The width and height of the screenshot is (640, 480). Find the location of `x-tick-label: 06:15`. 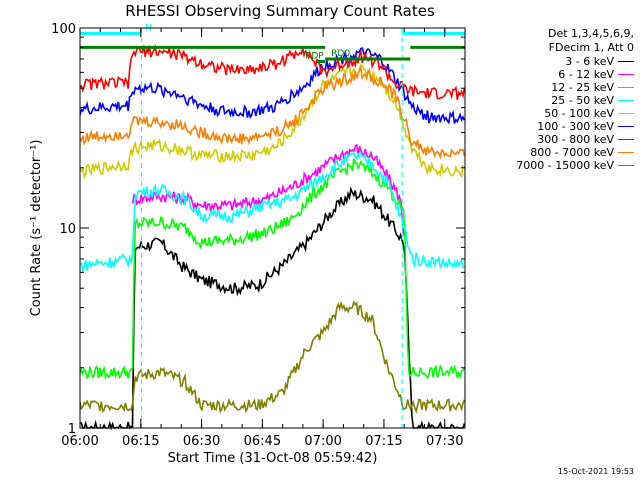

x-tick-label: 06:15 is located at coordinates (140, 441).